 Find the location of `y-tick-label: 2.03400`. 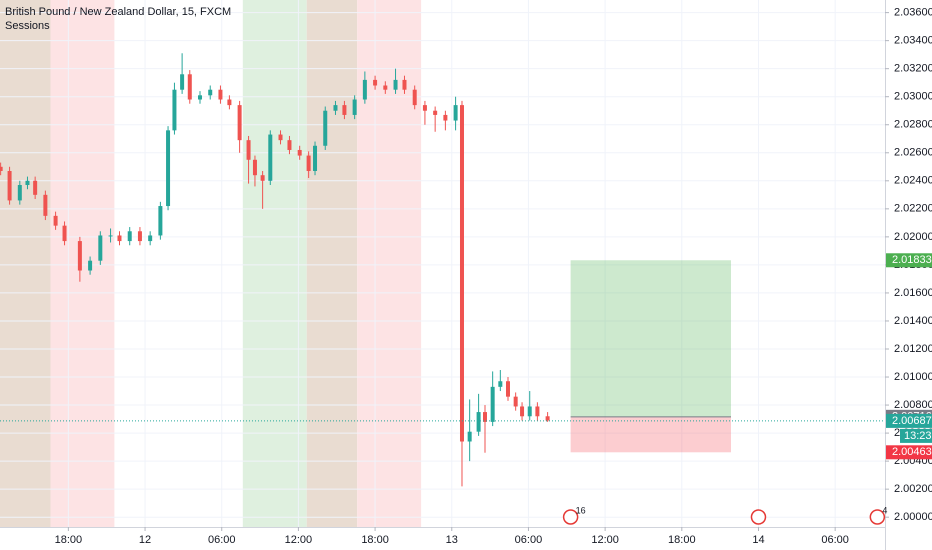

y-tick-label: 2.03400 is located at coordinates (913, 41).